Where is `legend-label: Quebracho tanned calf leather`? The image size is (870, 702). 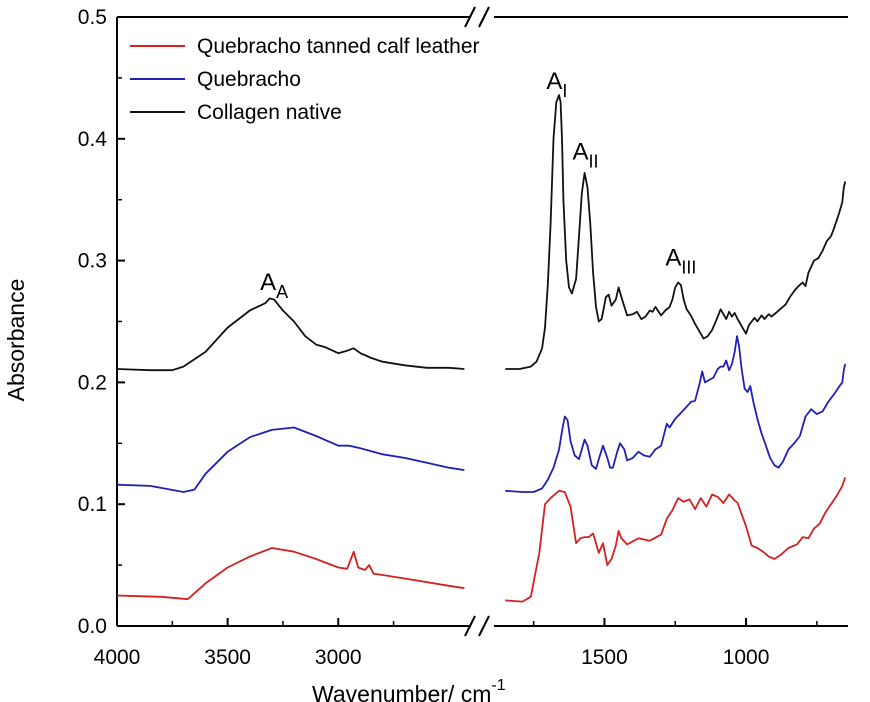
legend-label: Quebracho tanned calf leather is located at coordinates (338, 46).